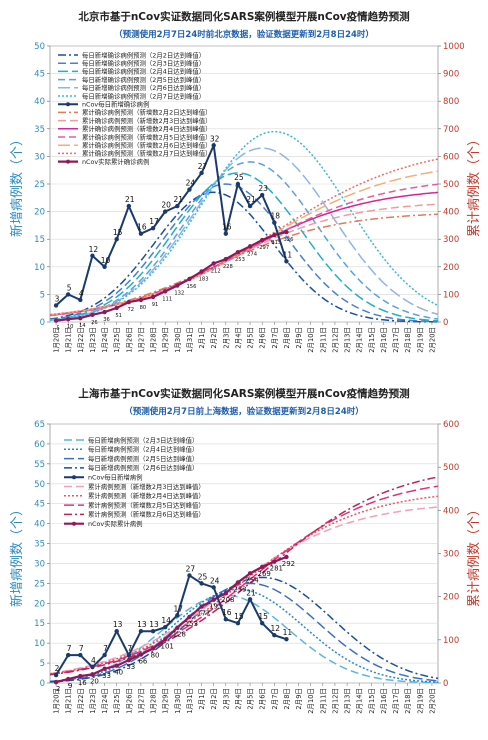 Image resolution: width=488 pixels, height=740 pixels. What do you see at coordinates (445, 684) in the screenshot?
I see `chart2-right-tick-label: 0` at bounding box center [445, 684].